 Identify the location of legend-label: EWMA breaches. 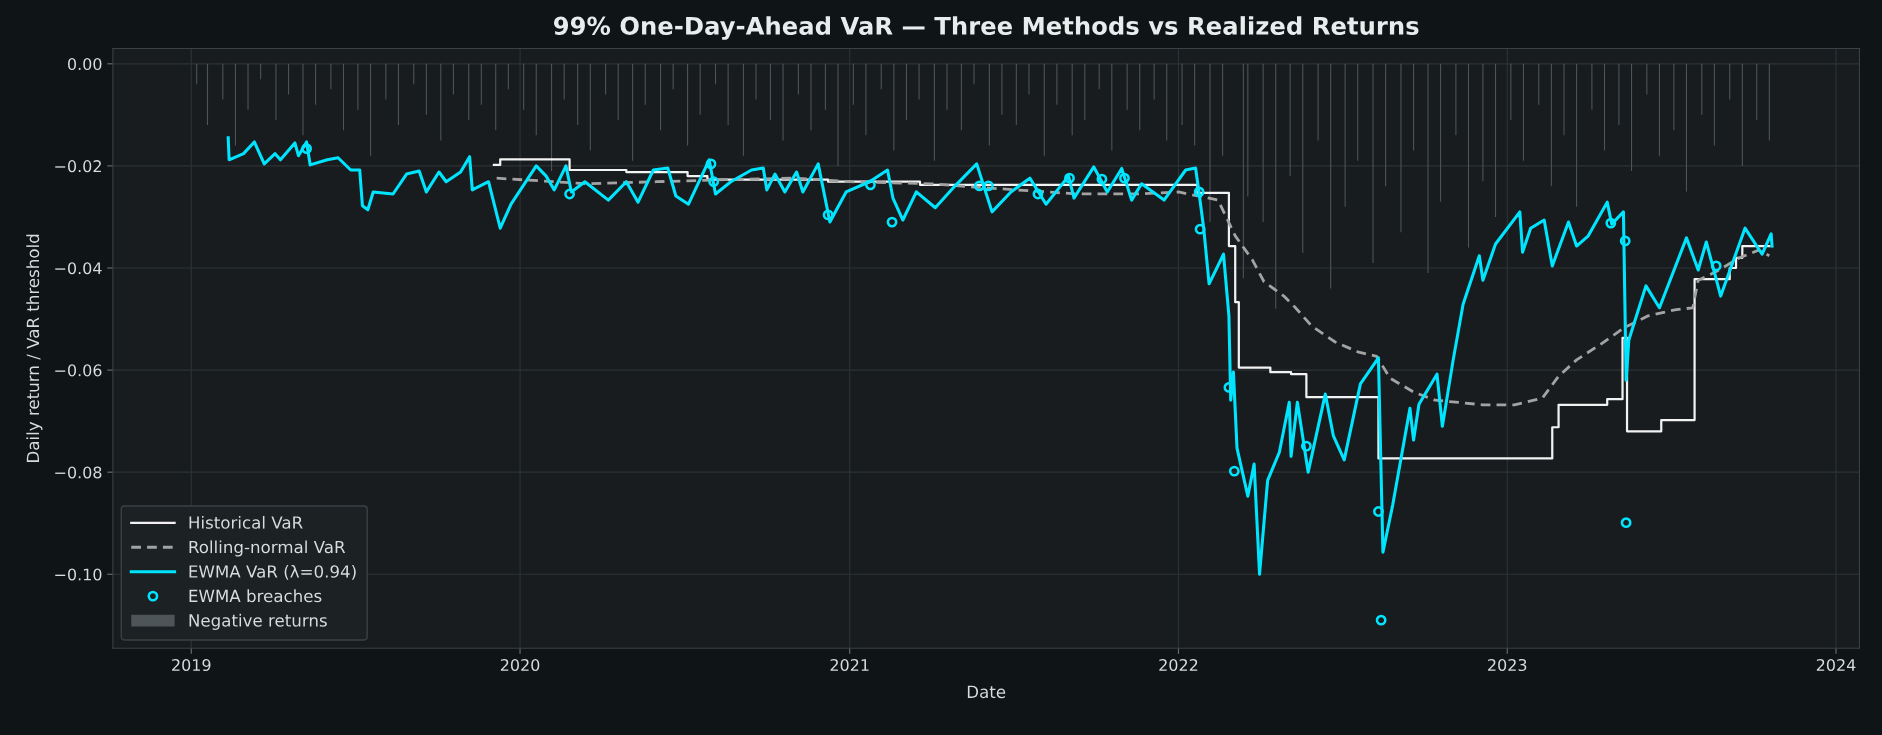
(255, 596).